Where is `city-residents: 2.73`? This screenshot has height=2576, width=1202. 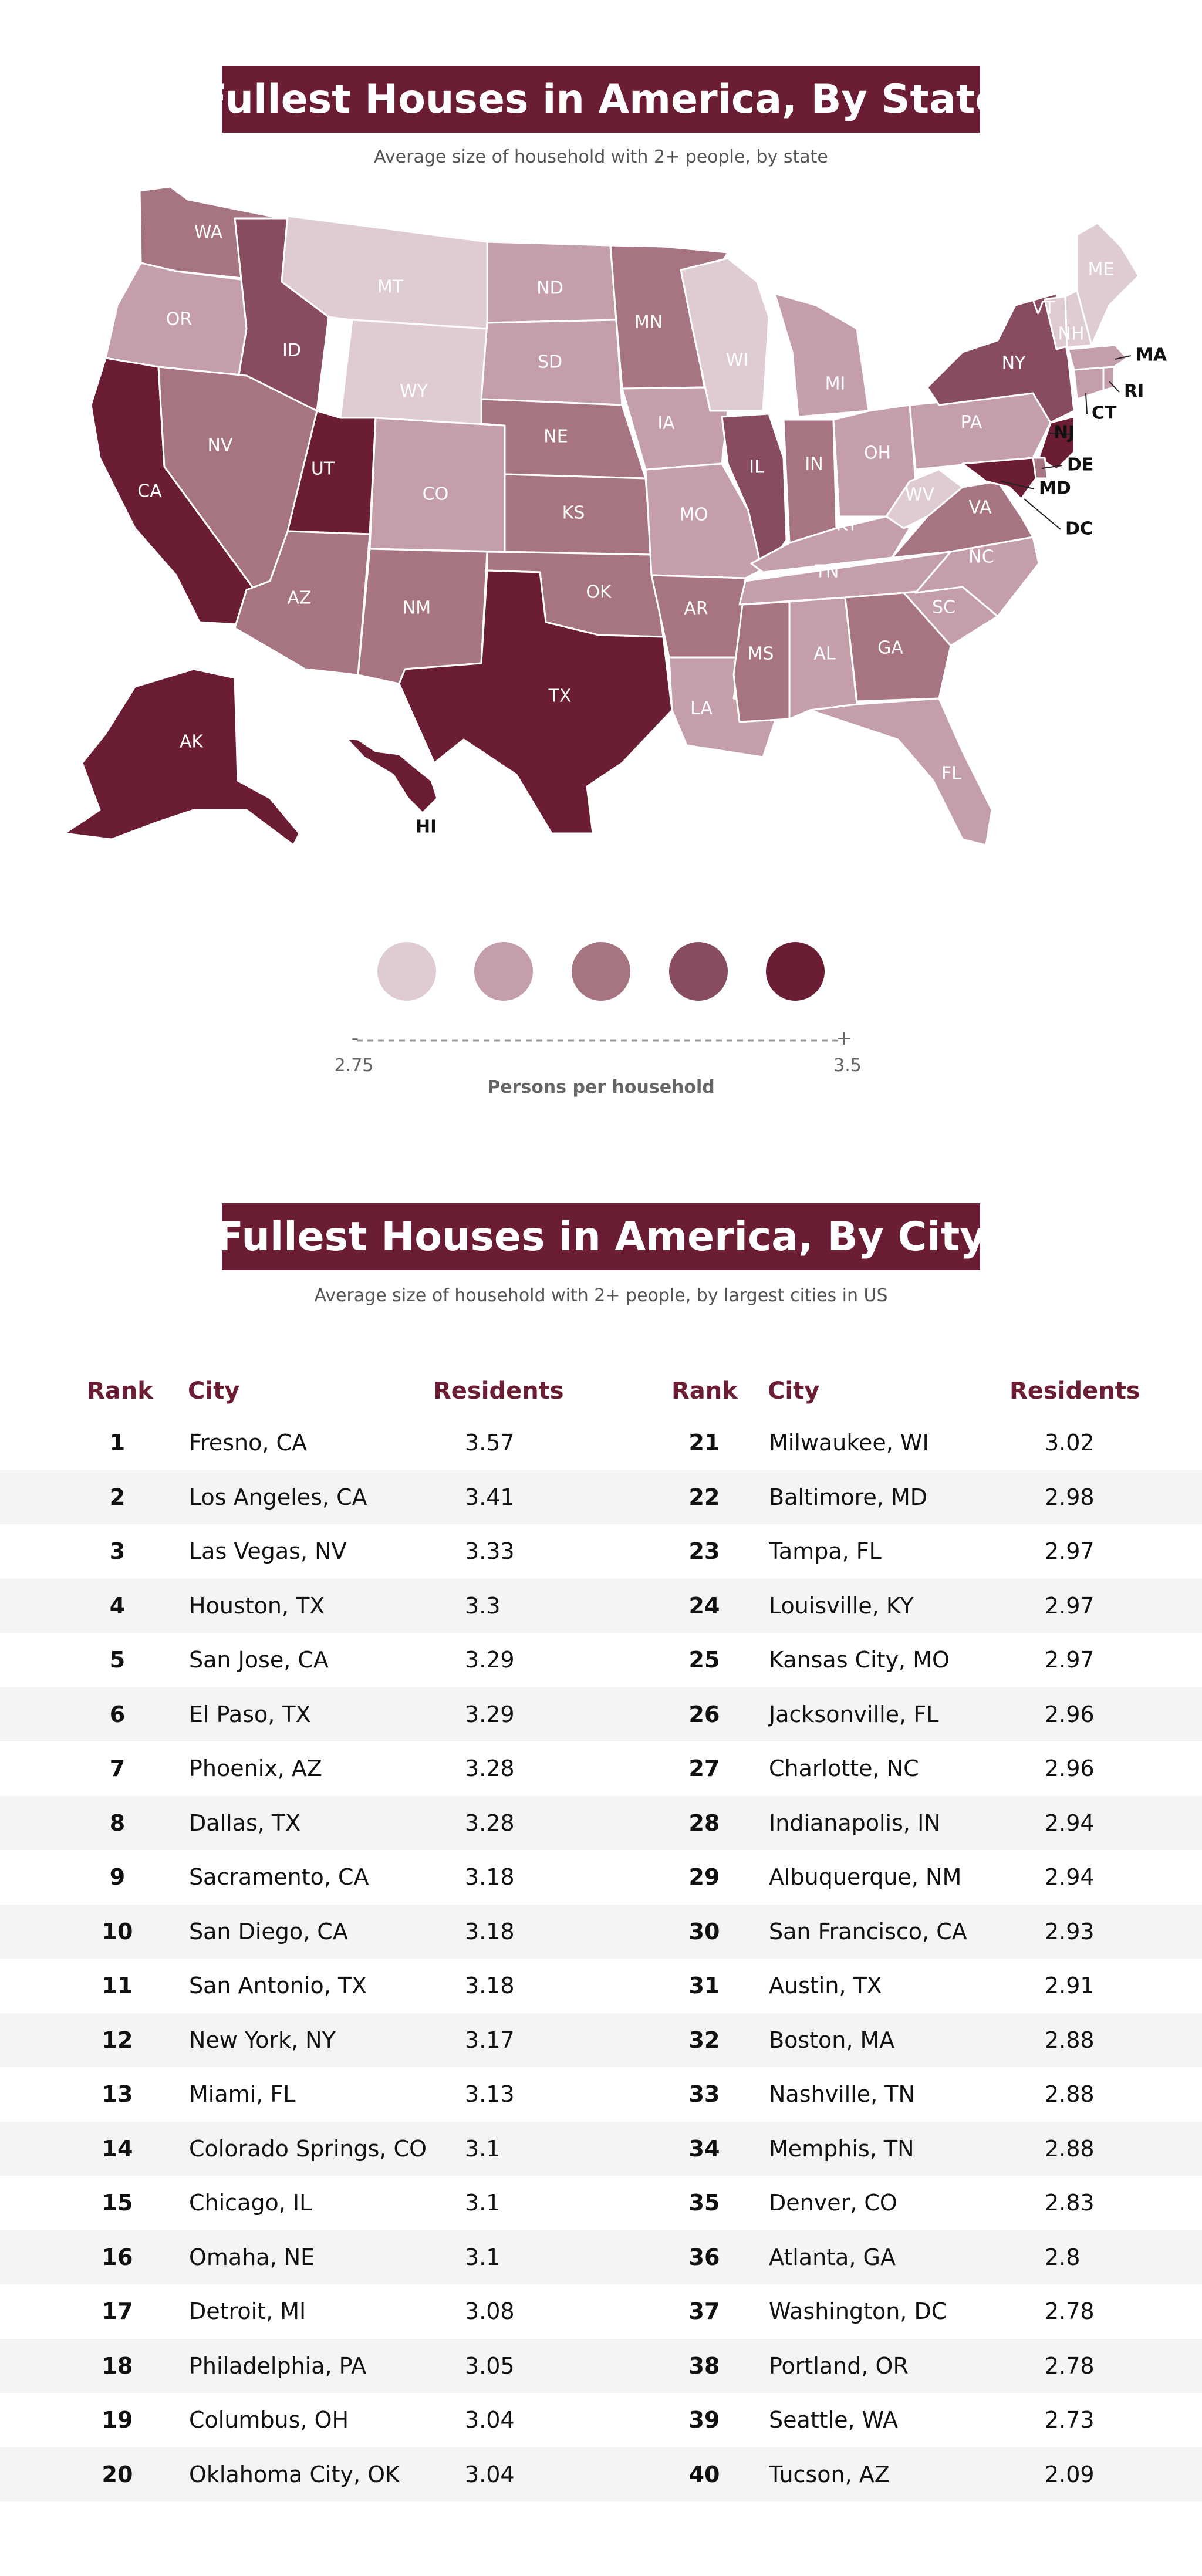 city-residents: 2.73 is located at coordinates (1070, 2420).